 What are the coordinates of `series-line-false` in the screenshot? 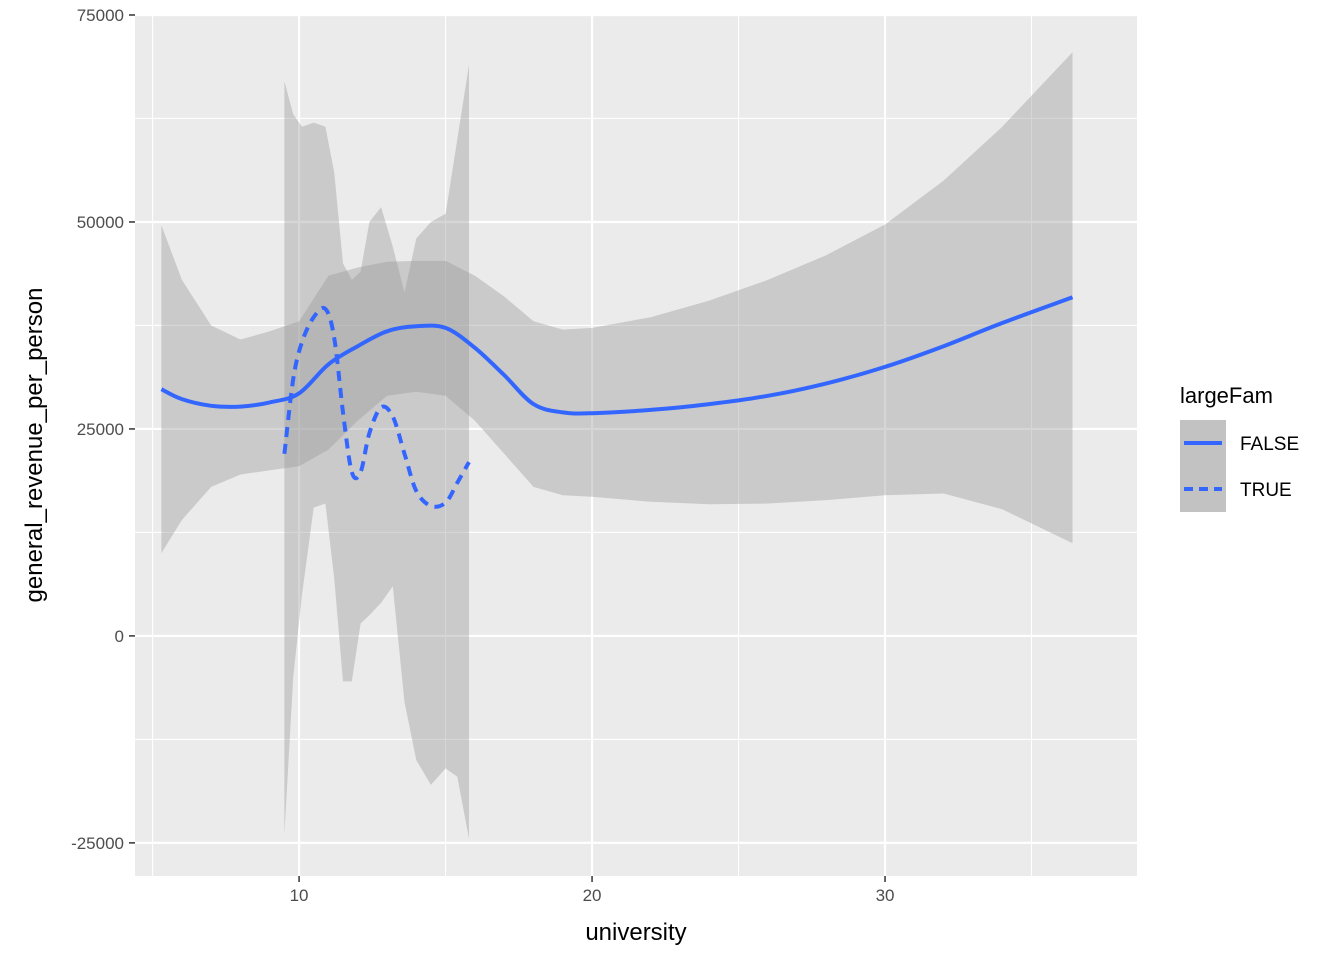 It's located at (617, 355).